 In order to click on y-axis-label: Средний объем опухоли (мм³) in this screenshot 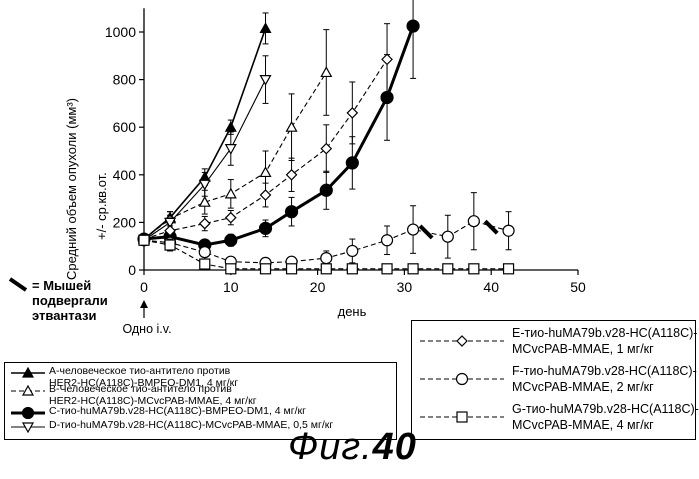, I will do `click(71, 189)`.